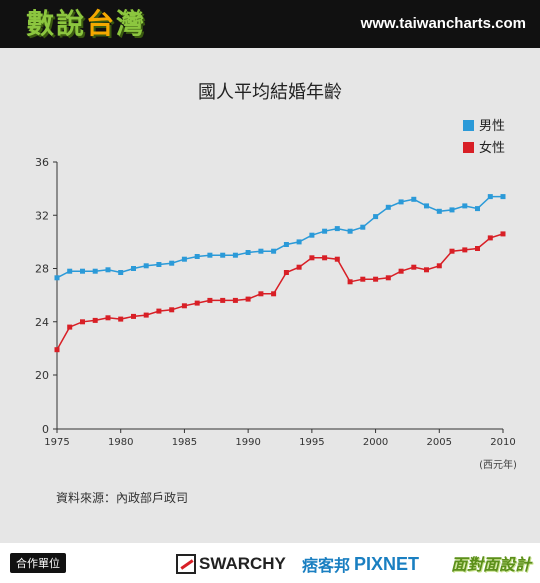 This screenshot has width=540, height=583. Describe the element at coordinates (131, 23) in the screenshot. I see `logo-text-part3: 灣` at that location.